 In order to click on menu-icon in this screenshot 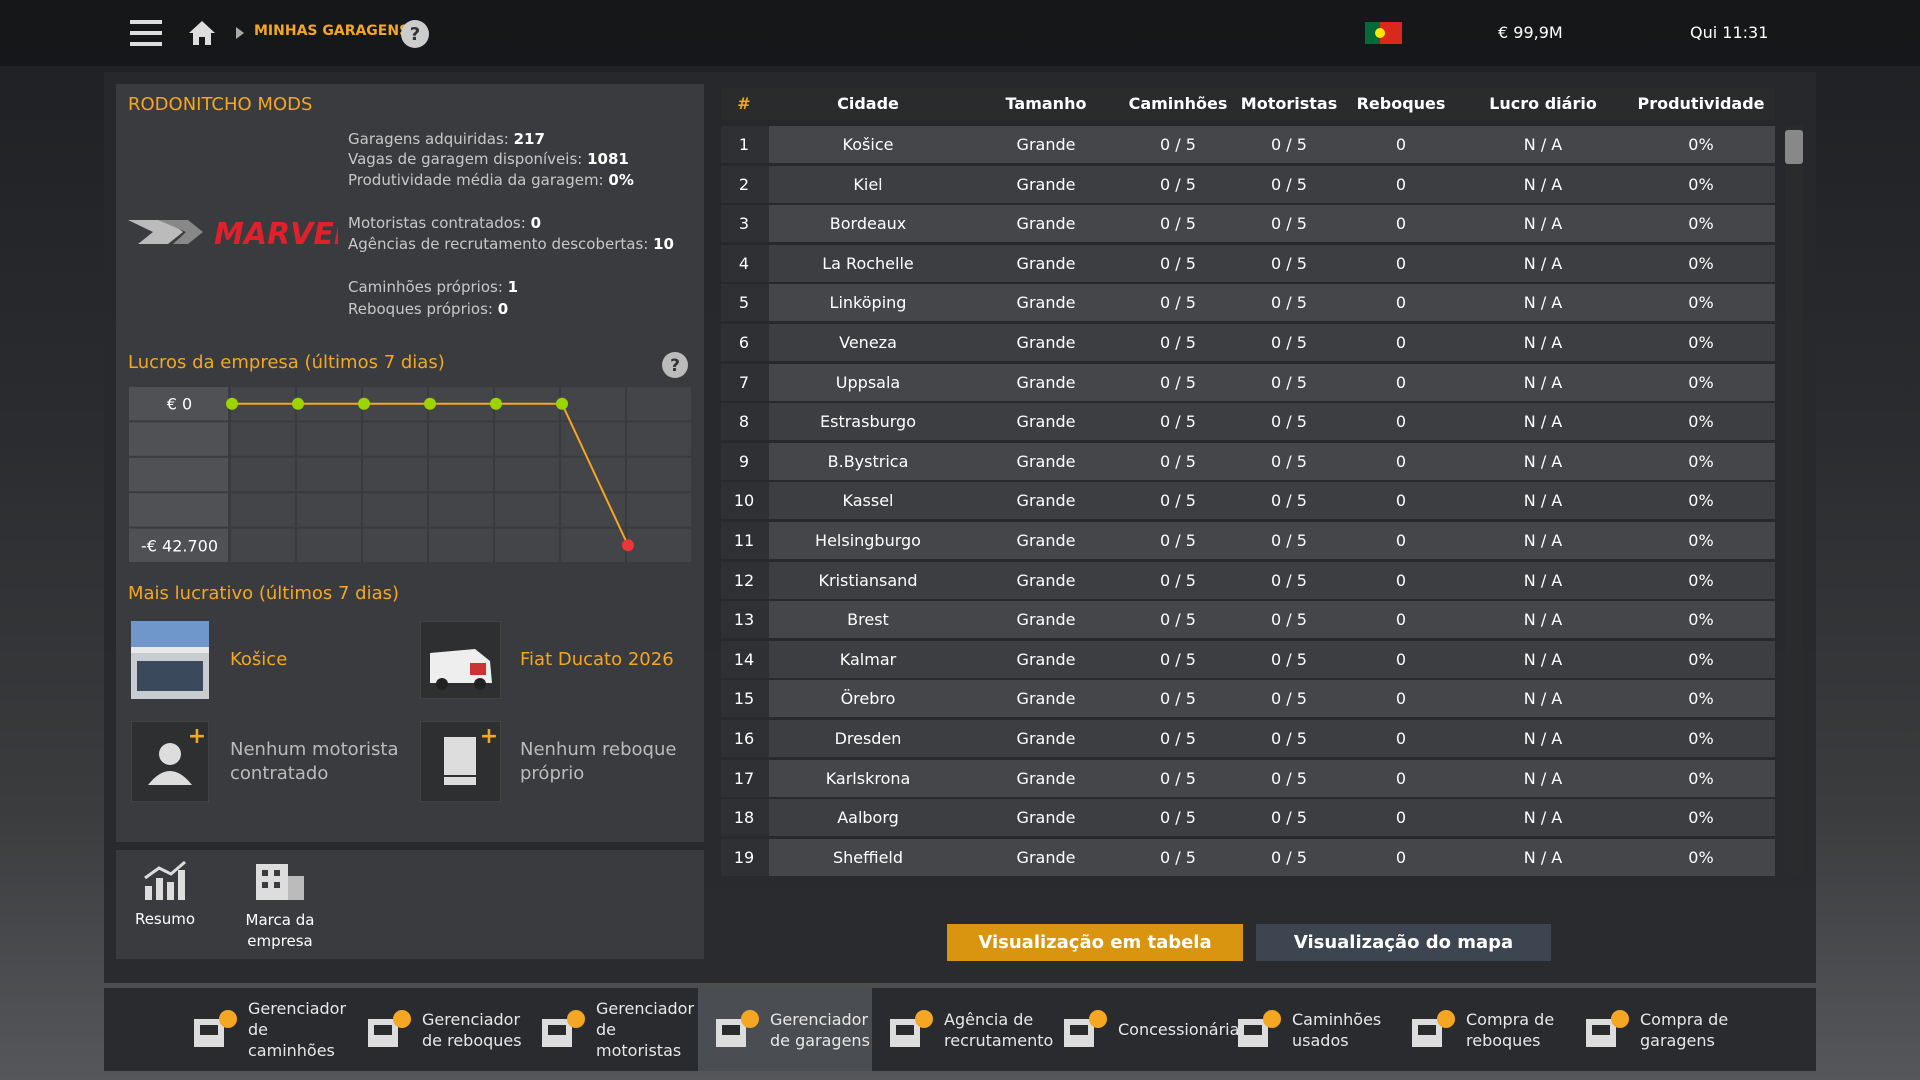, I will do `click(146, 33)`.